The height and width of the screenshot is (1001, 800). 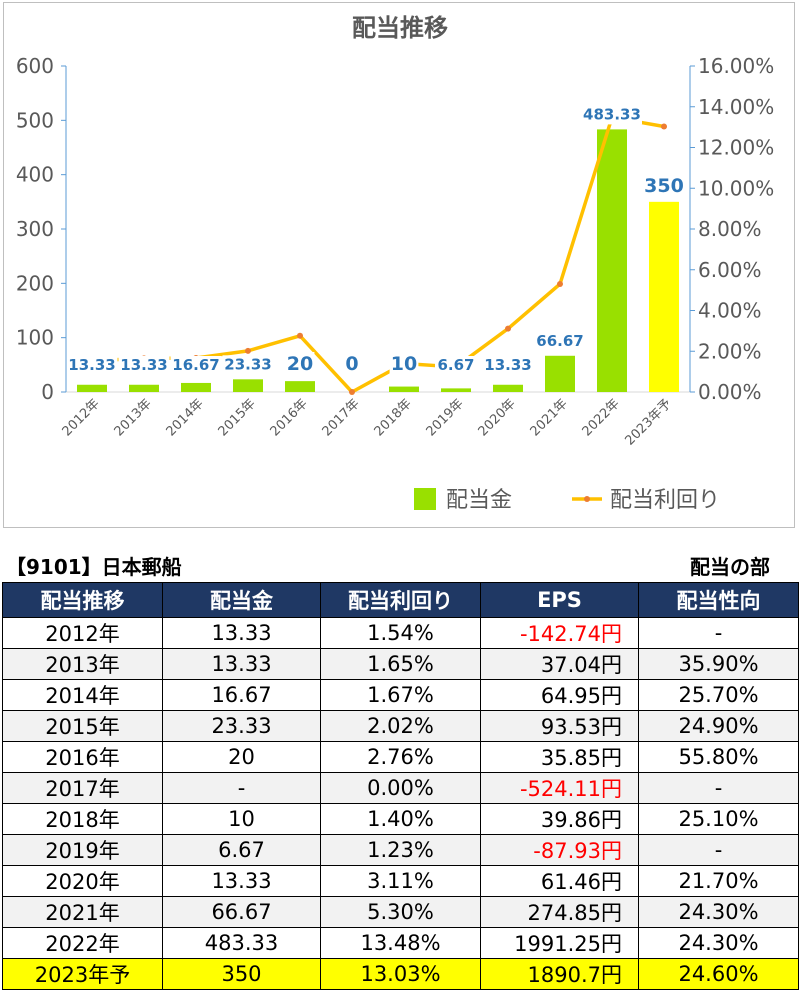 I want to click on legend-bar-swatch, so click(x=425, y=499).